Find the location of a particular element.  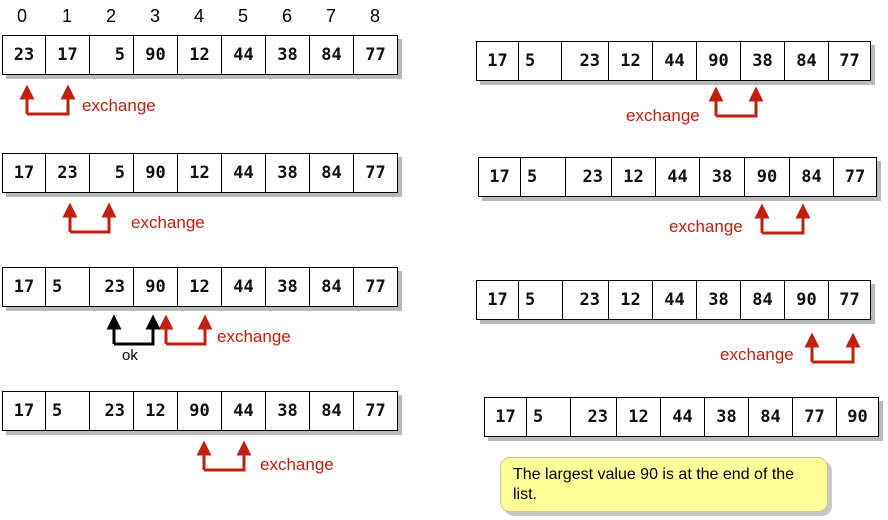

index-label: 2 is located at coordinates (111, 16).